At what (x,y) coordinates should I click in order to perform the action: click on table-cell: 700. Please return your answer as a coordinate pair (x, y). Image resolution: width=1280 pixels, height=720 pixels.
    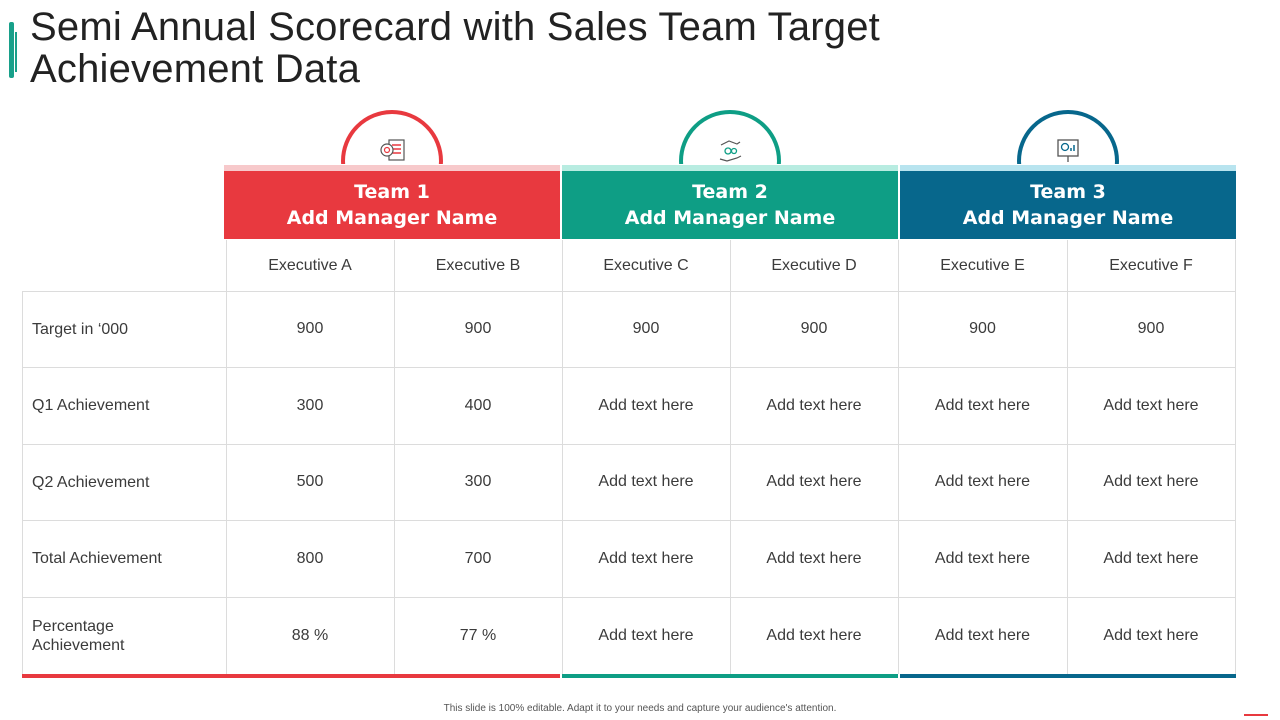
    Looking at the image, I should click on (478, 558).